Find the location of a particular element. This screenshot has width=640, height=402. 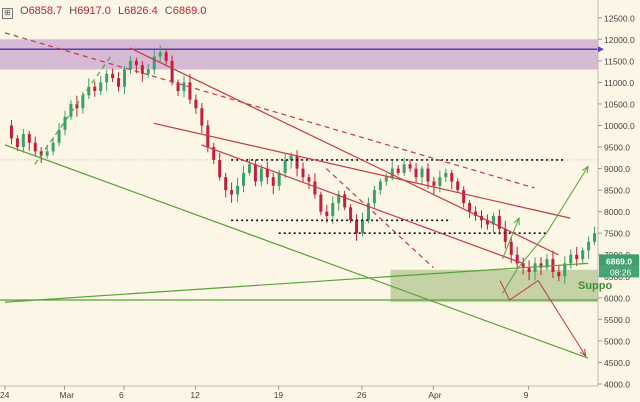

countdown-value: 08:26 is located at coordinates (621, 272).